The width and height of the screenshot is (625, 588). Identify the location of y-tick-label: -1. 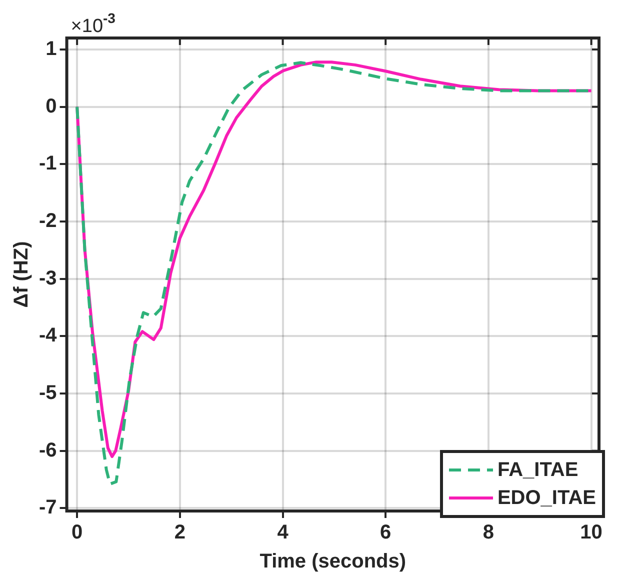
(47, 163).